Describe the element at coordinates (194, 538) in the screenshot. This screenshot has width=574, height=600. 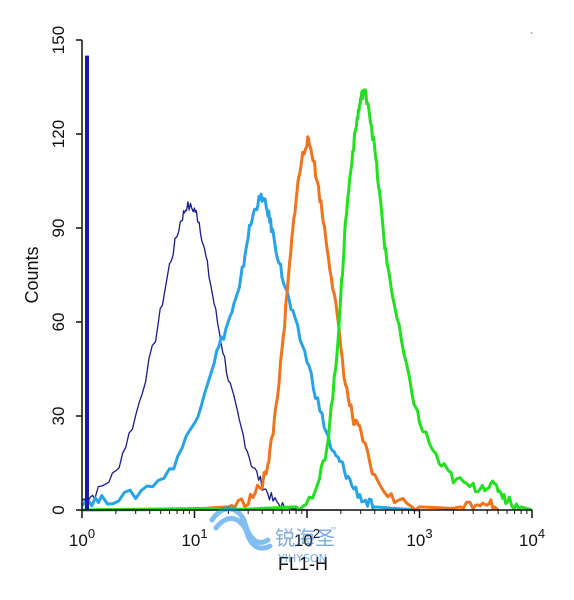
I see `x-tick-label: 10¹` at that location.